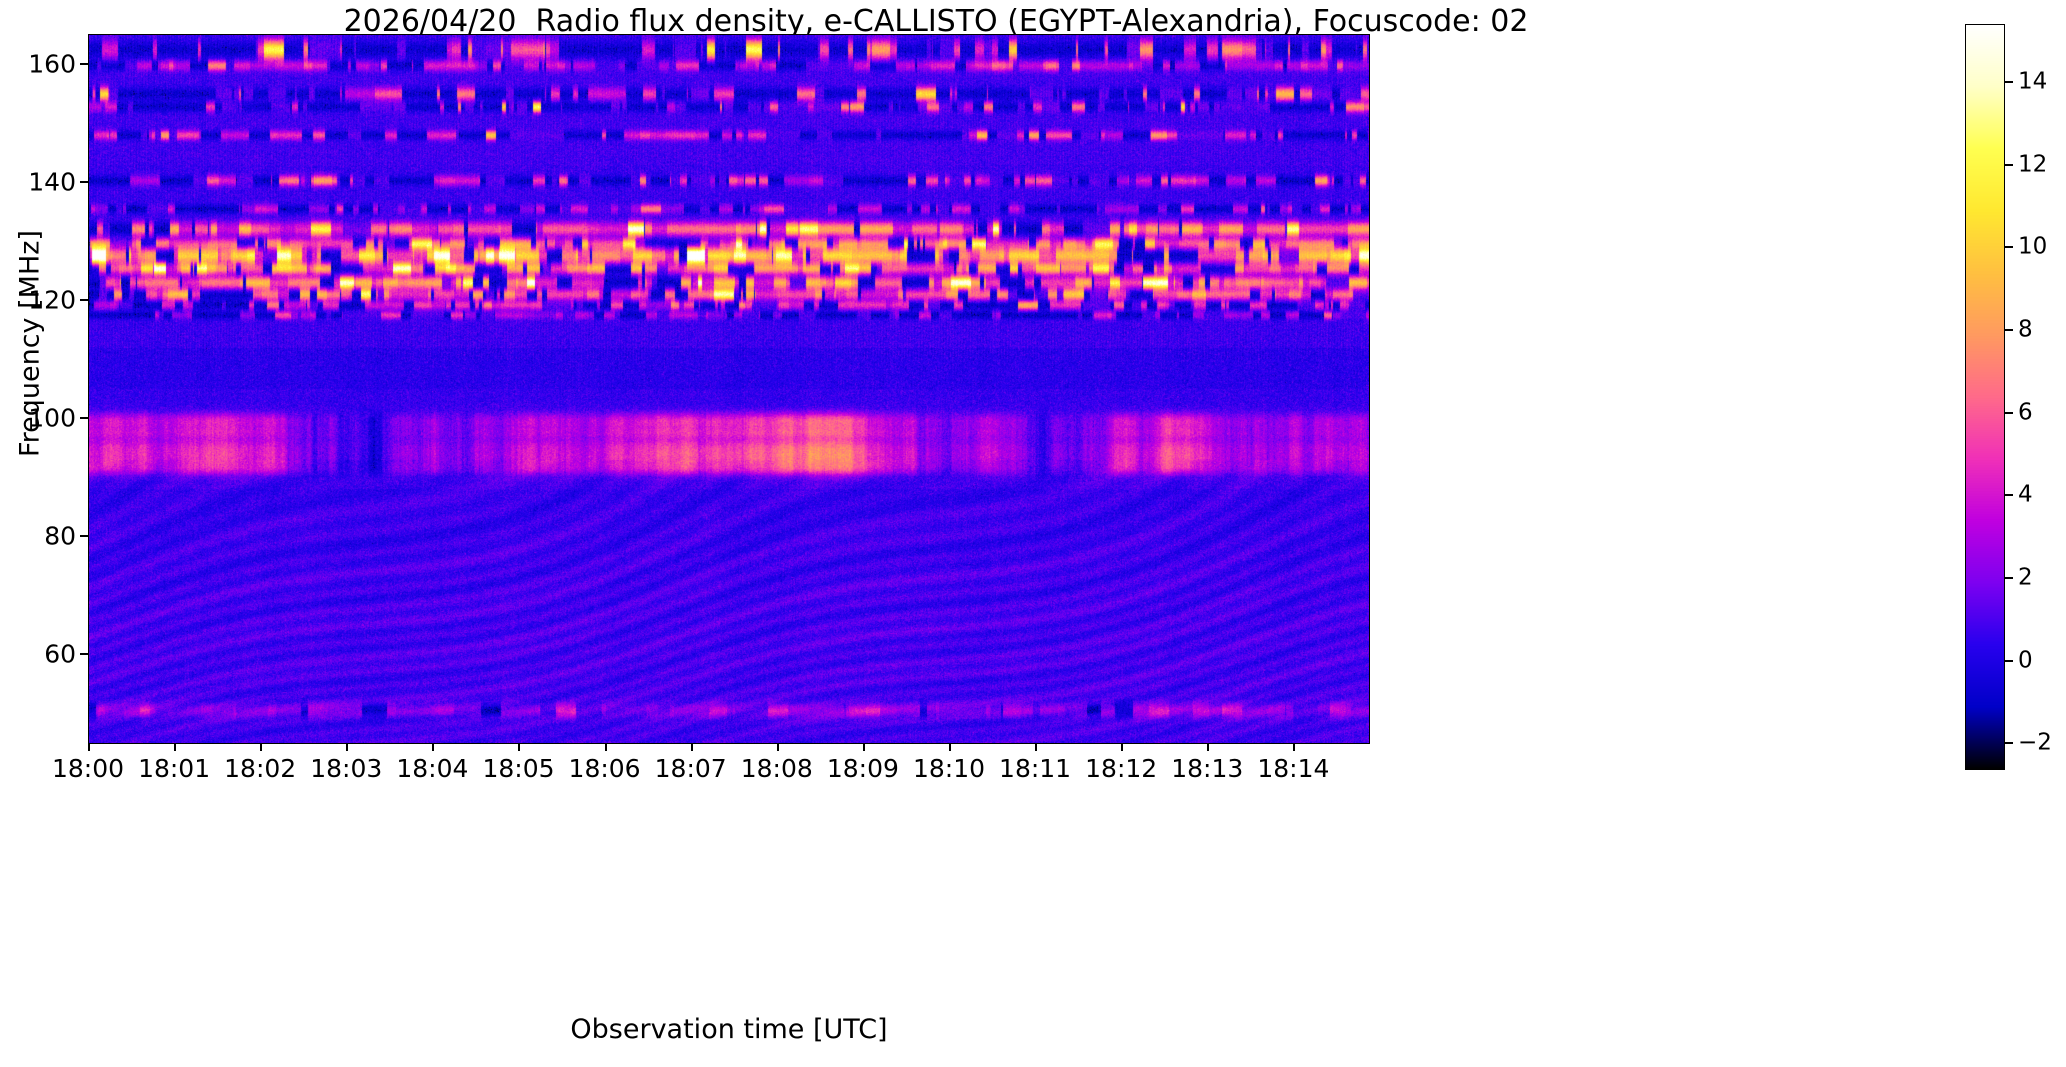  Describe the element at coordinates (862, 768) in the screenshot. I see `x-tick-label: 18:09` at that location.